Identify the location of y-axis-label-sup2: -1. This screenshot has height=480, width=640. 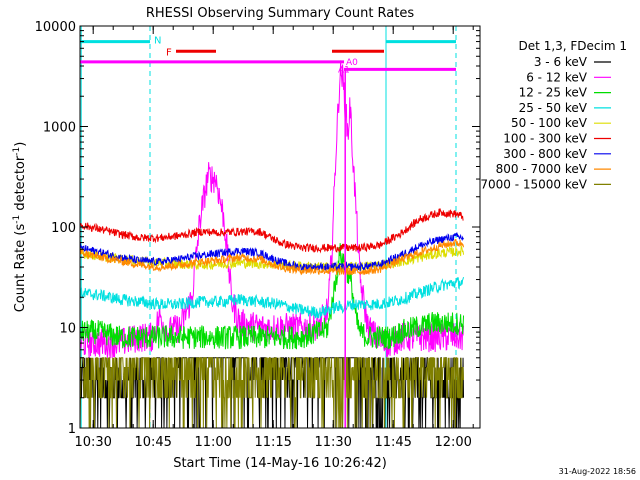
(17, 151).